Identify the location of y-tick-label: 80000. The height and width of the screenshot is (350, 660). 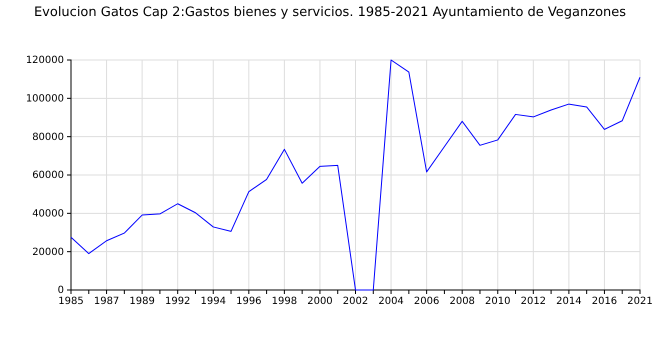
(48, 137).